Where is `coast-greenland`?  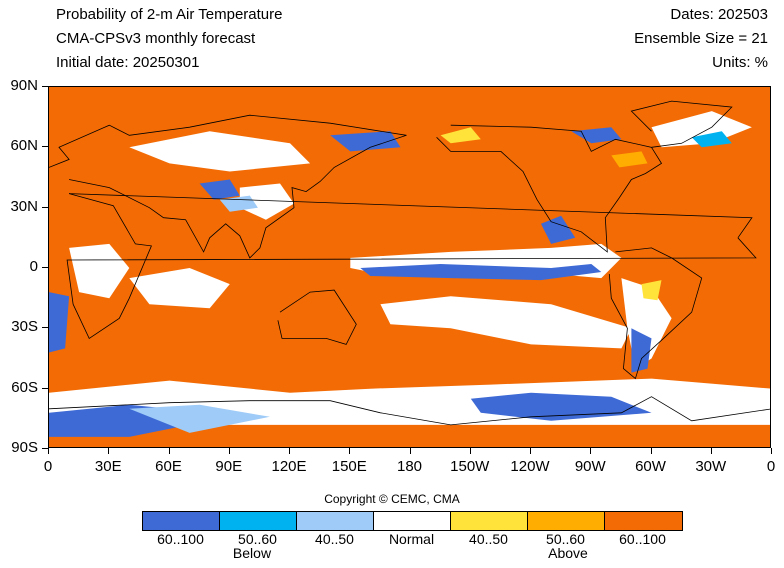 coast-greenland is located at coordinates (681, 124).